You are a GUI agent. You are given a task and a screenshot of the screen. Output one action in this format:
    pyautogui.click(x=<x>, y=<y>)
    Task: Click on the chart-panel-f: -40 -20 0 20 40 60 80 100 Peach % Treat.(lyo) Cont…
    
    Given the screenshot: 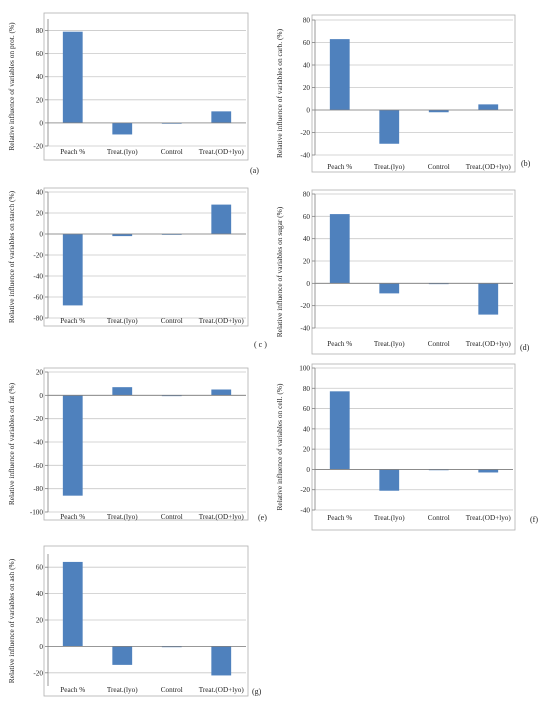 What is the action you would take?
    pyautogui.click(x=409, y=446)
    